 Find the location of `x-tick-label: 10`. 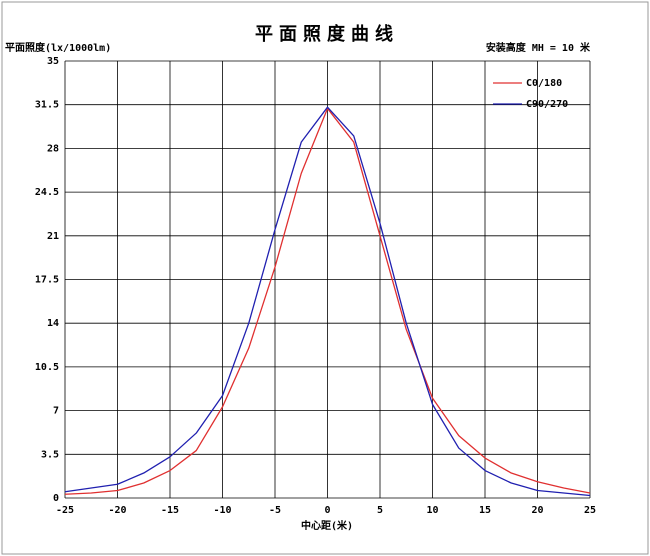

x-tick-label: 10 is located at coordinates (432, 510).